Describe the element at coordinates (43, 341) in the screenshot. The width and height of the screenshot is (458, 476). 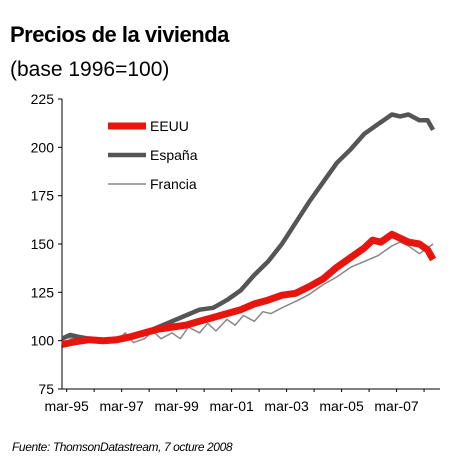
I see `y-tick-label: 100` at that location.